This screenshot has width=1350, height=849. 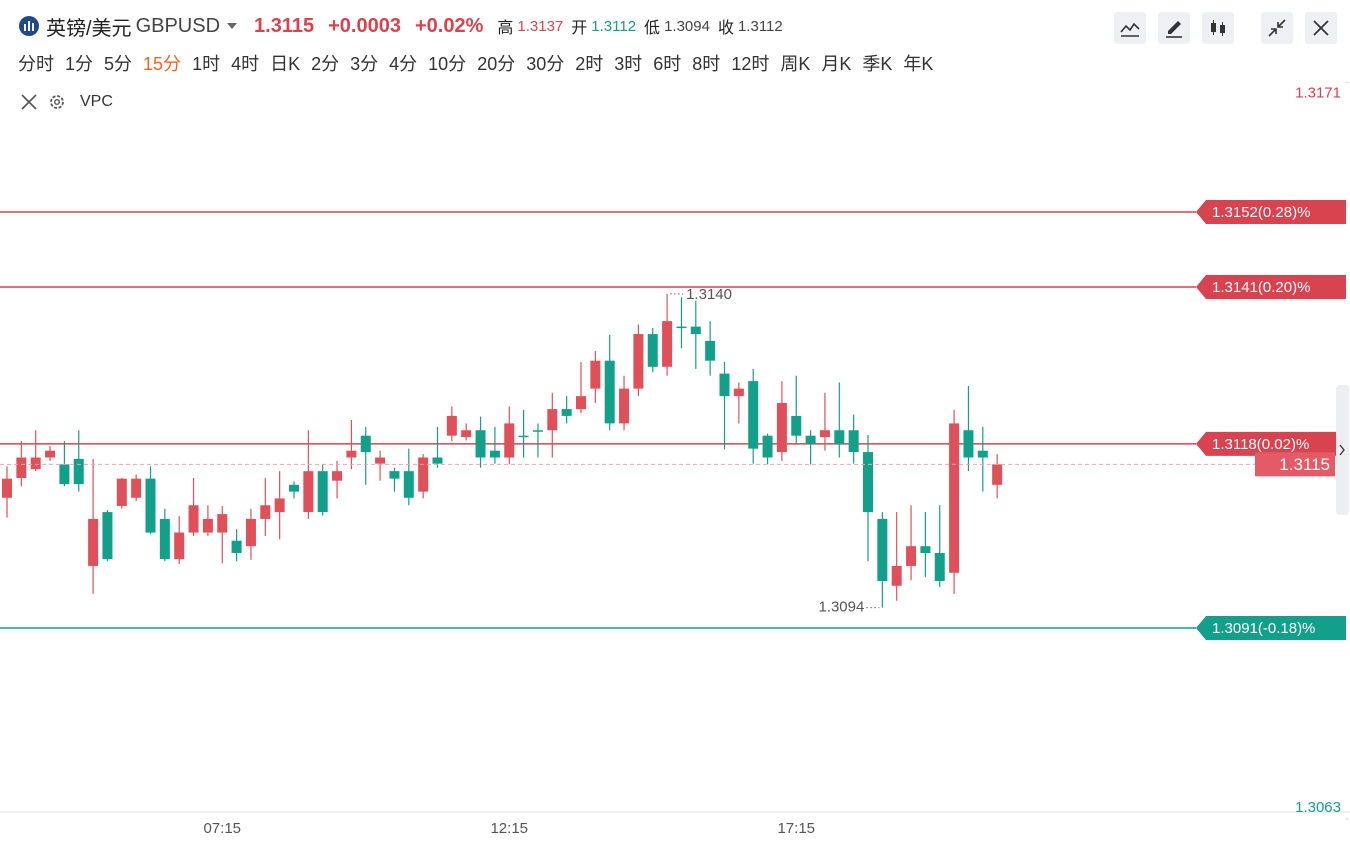 I want to click on y-tick-label: 1.3171, so click(x=1318, y=92).